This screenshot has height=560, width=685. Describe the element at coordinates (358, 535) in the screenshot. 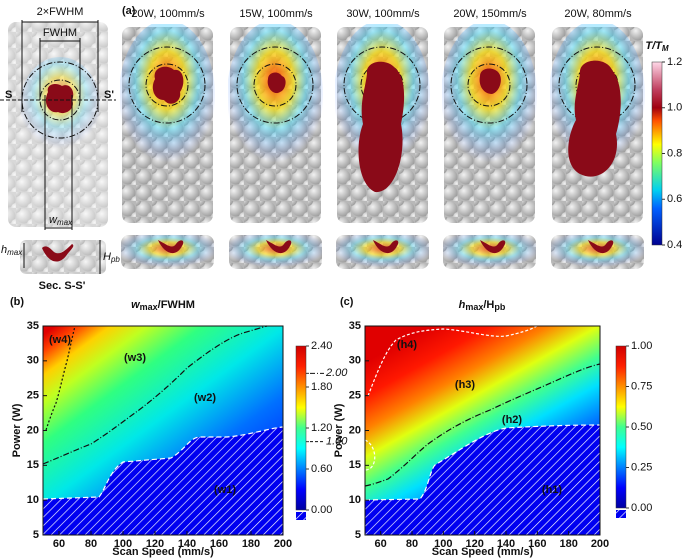

I see `y-tick-label: 5` at that location.